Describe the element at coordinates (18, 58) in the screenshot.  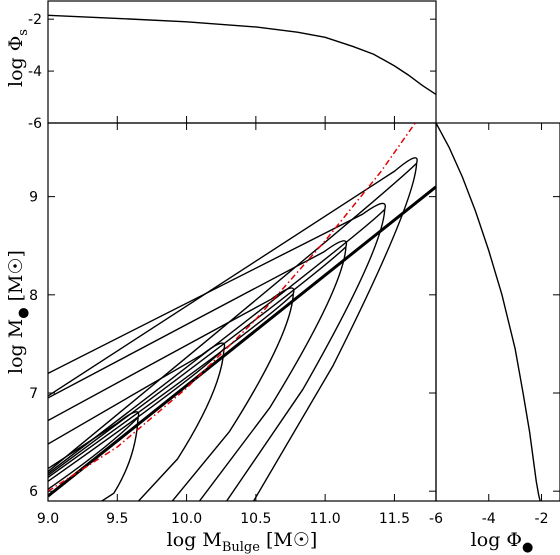
I see `top-ylabel: log Φs` at that location.